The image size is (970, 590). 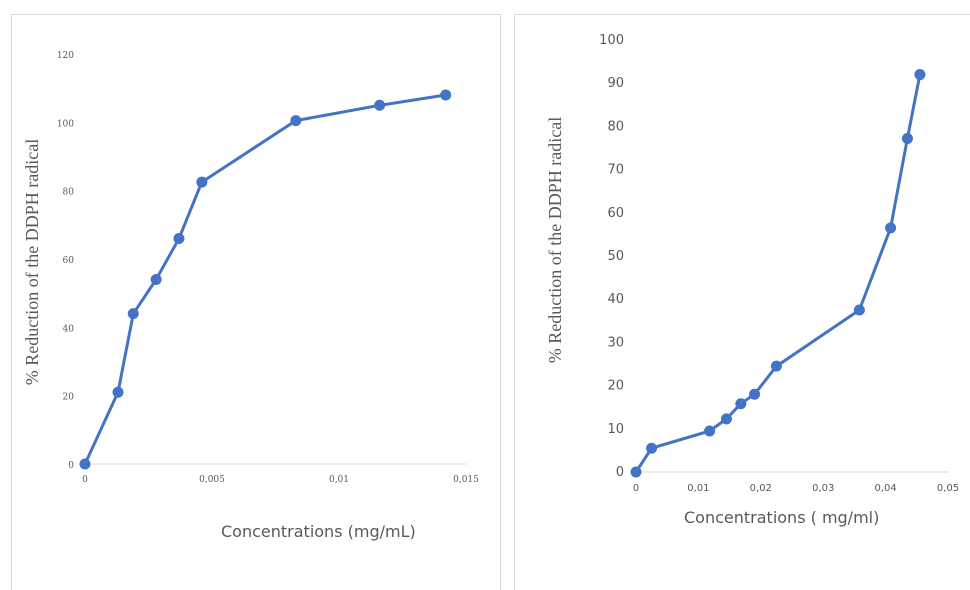 What do you see at coordinates (212, 480) in the screenshot?
I see `left-x-tick-label: 0,005` at bounding box center [212, 480].